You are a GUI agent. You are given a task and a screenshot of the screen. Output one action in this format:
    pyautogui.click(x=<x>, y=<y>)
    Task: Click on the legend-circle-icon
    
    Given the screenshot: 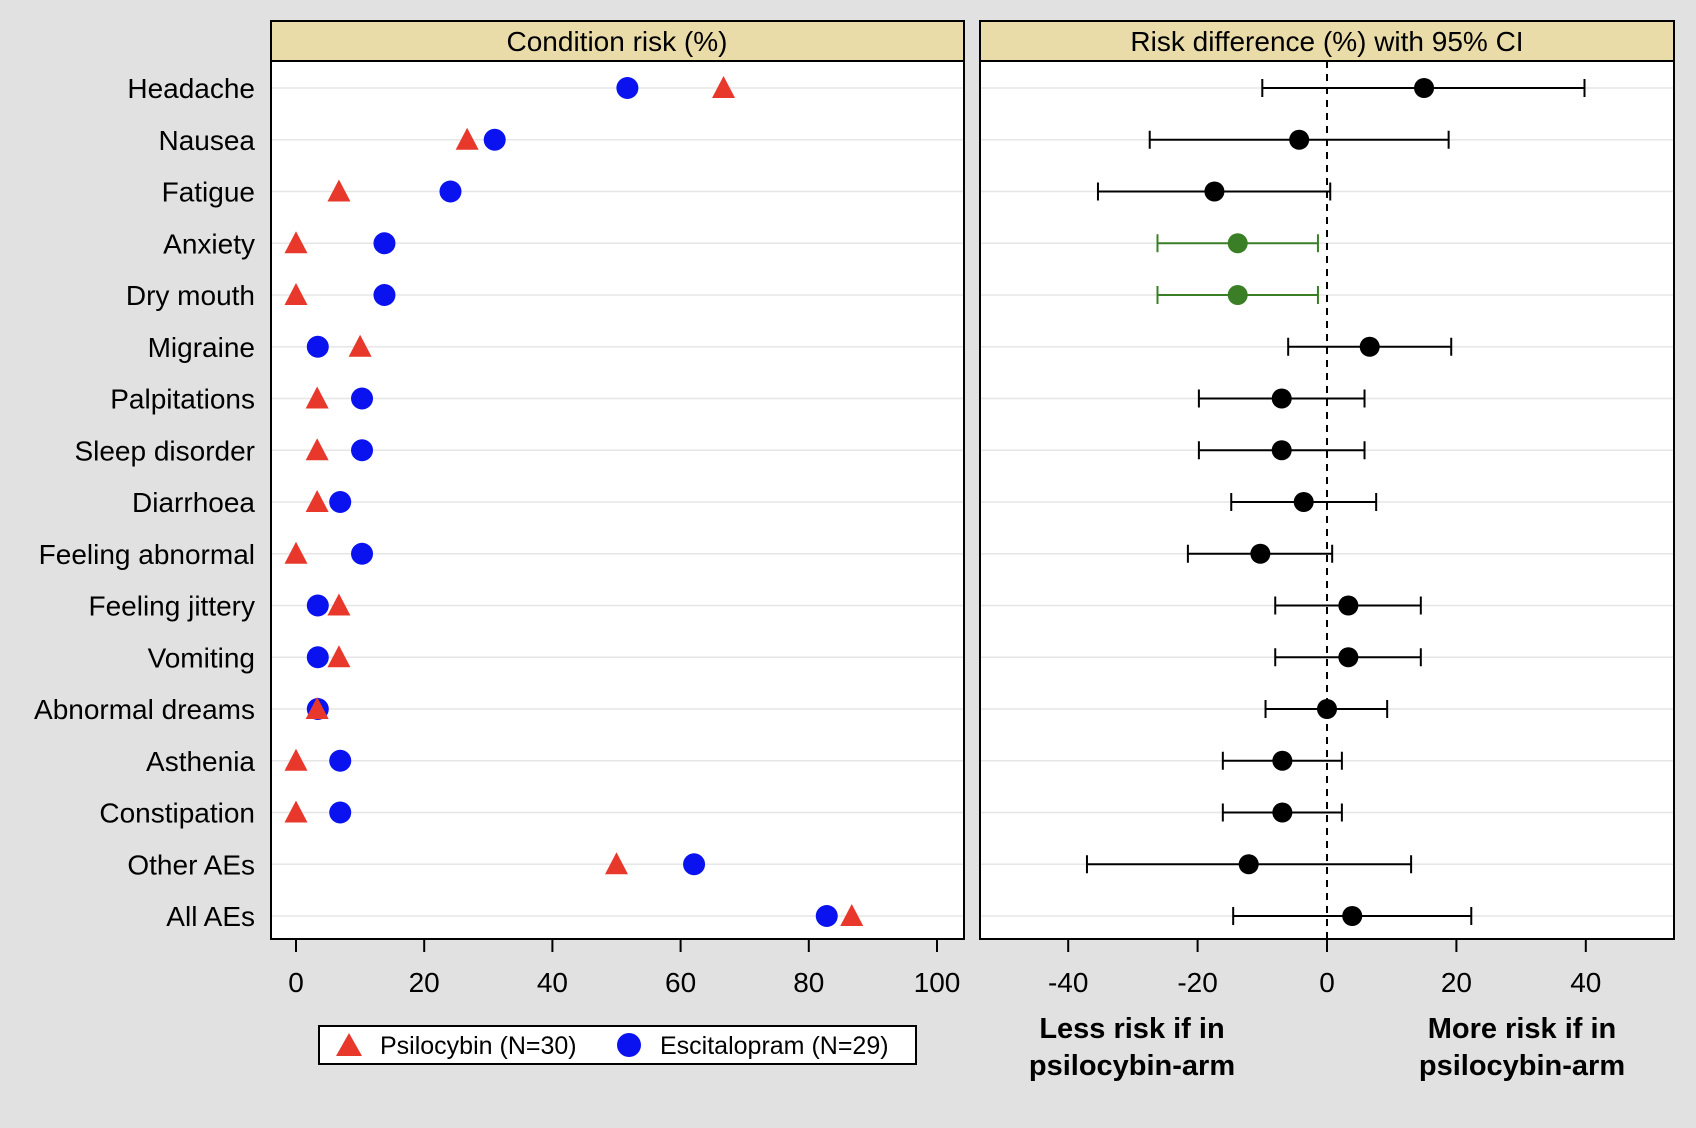 What is the action you would take?
    pyautogui.click(x=629, y=1045)
    